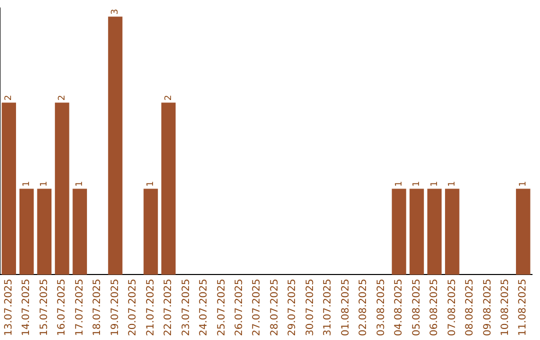 The height and width of the screenshot is (340, 540). I want to click on x-tick-label: 15.07.2025, so click(44, 307).